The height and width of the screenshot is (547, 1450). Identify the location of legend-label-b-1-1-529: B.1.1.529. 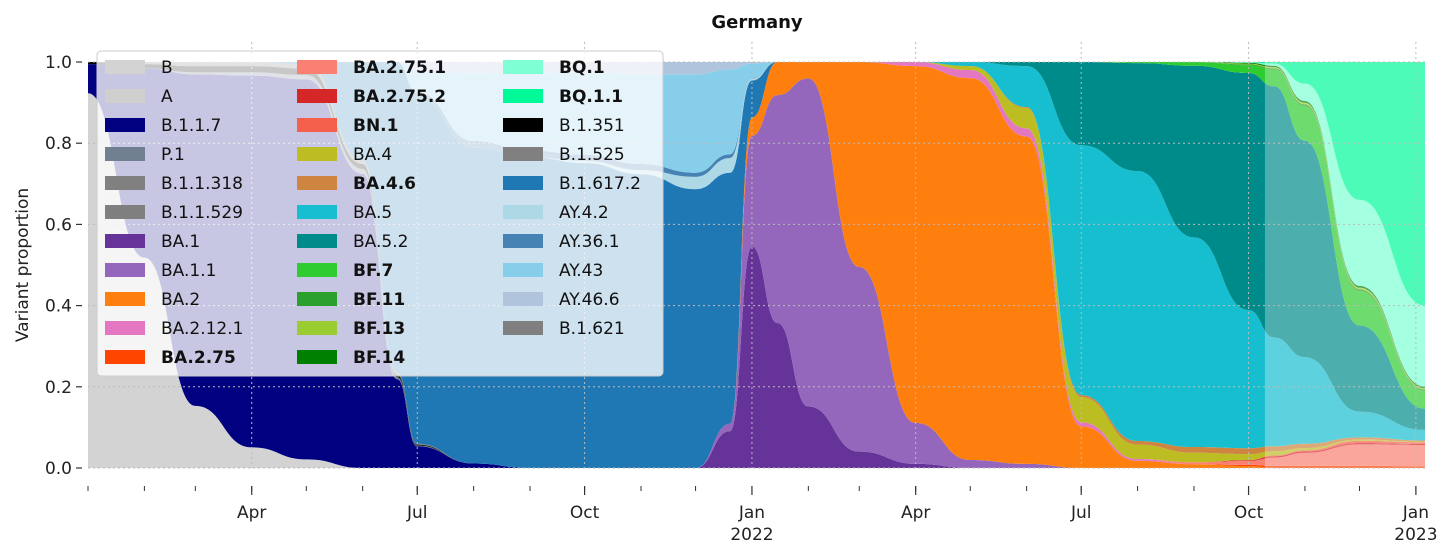
(202, 213).